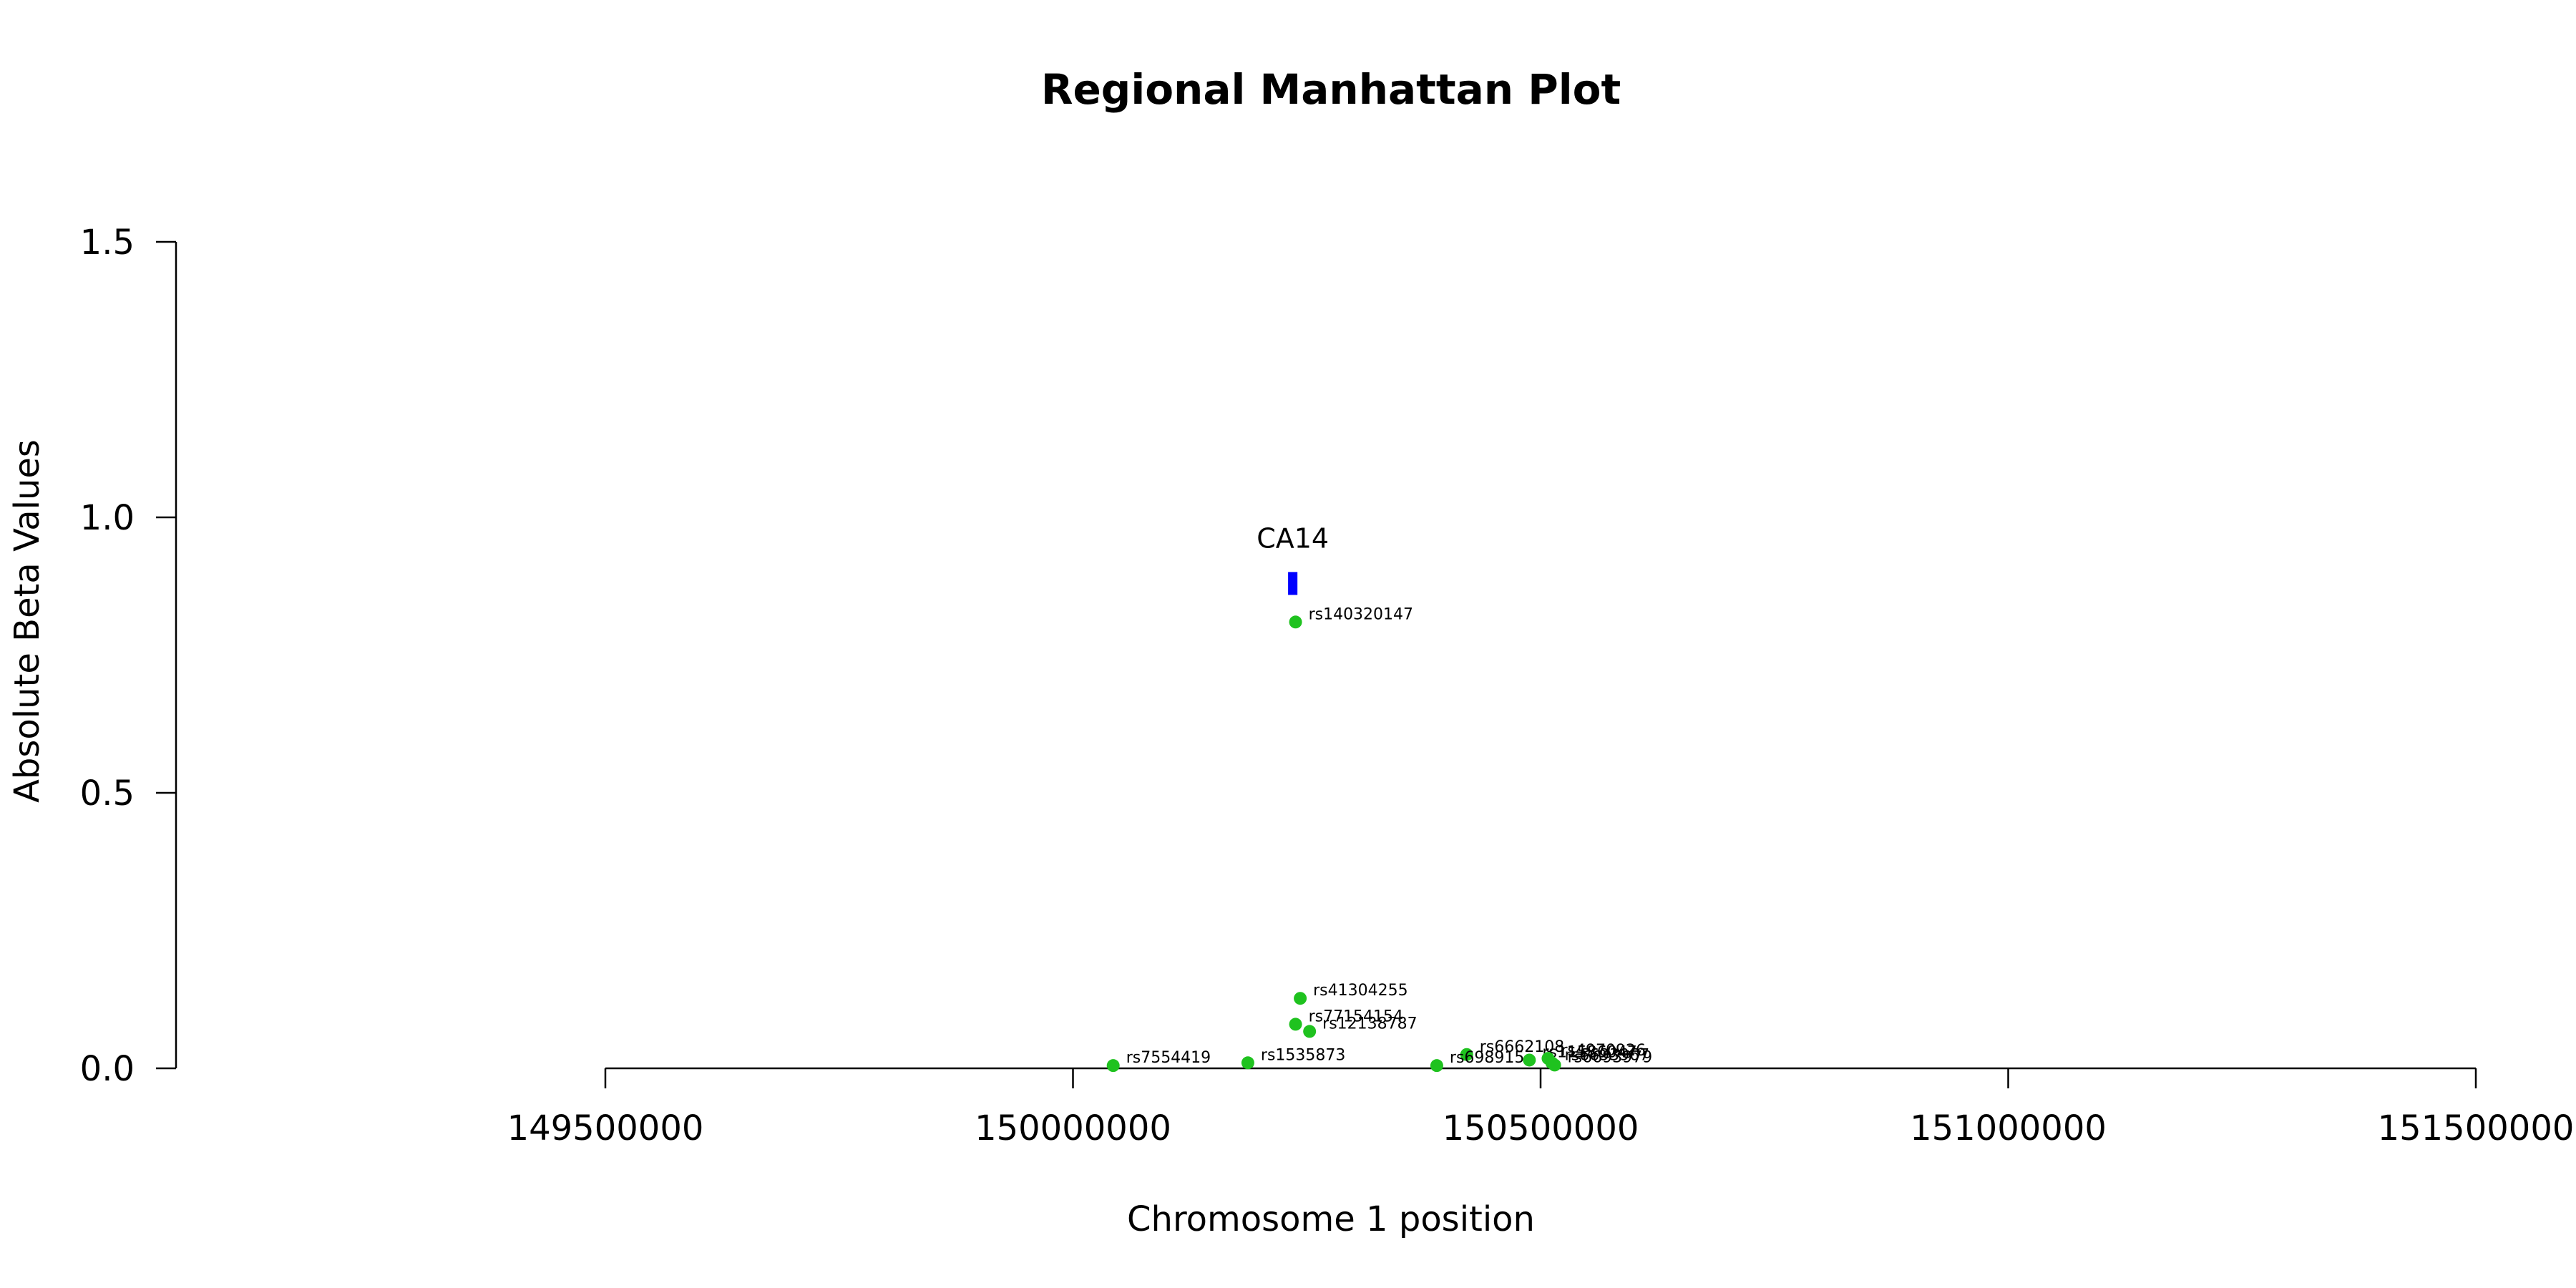  I want to click on y-tick-label: 0.0, so click(107, 1069).